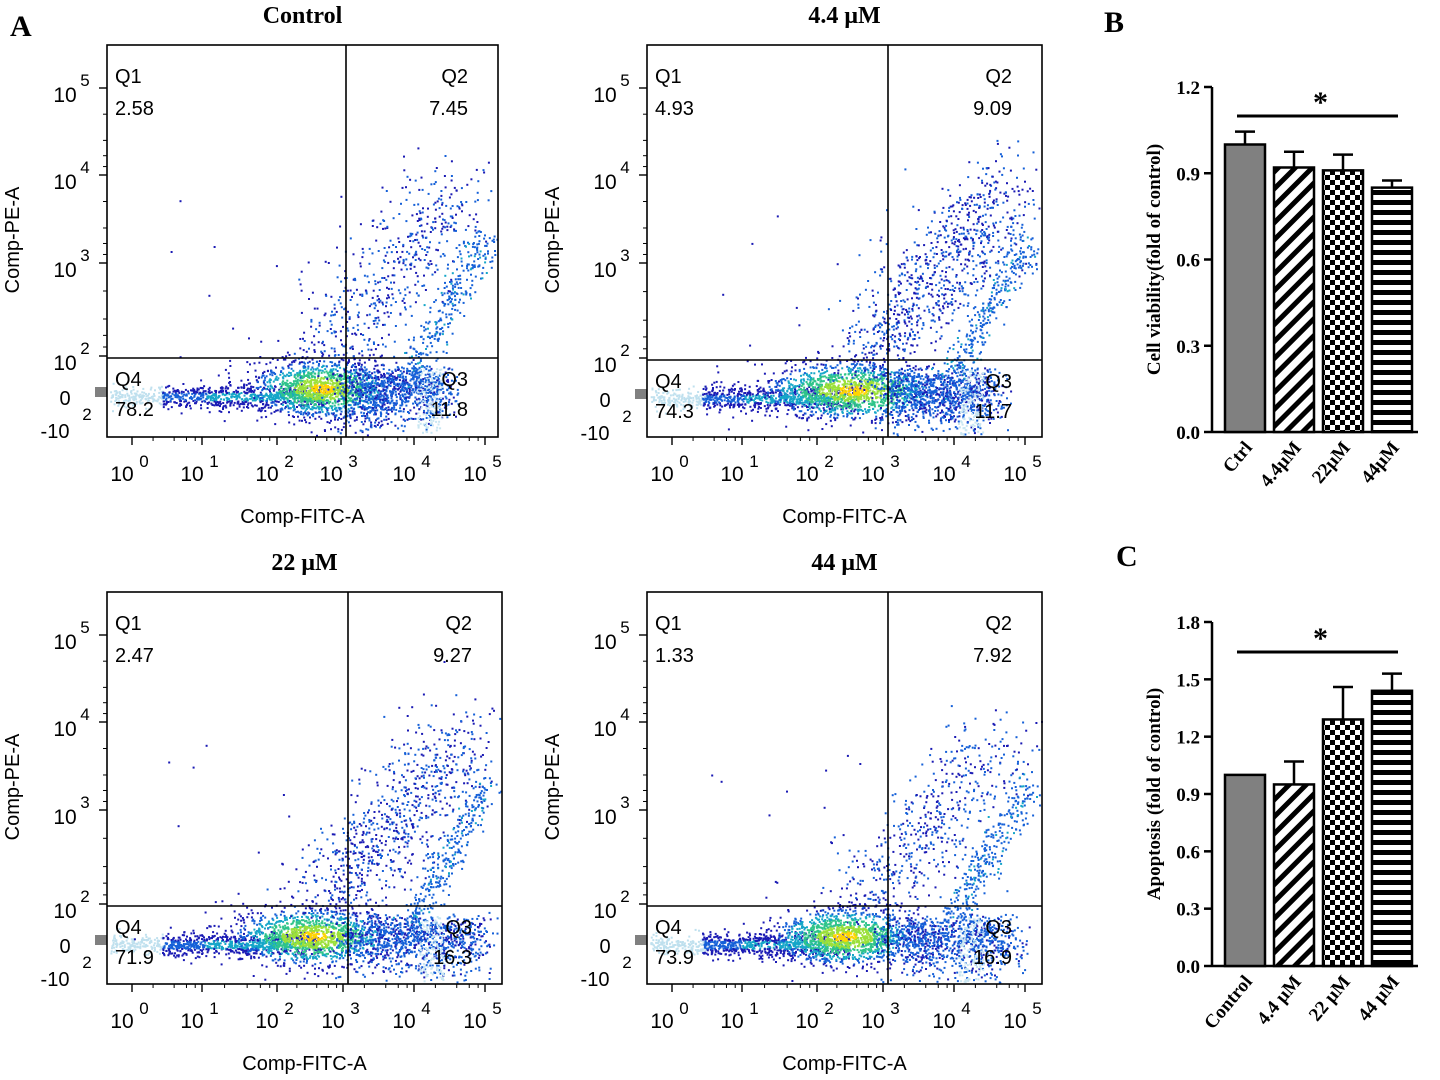 This screenshot has height=1080, width=1440. Describe the element at coordinates (448, 109) in the screenshot. I see `quadrant-value: 7.45` at that location.